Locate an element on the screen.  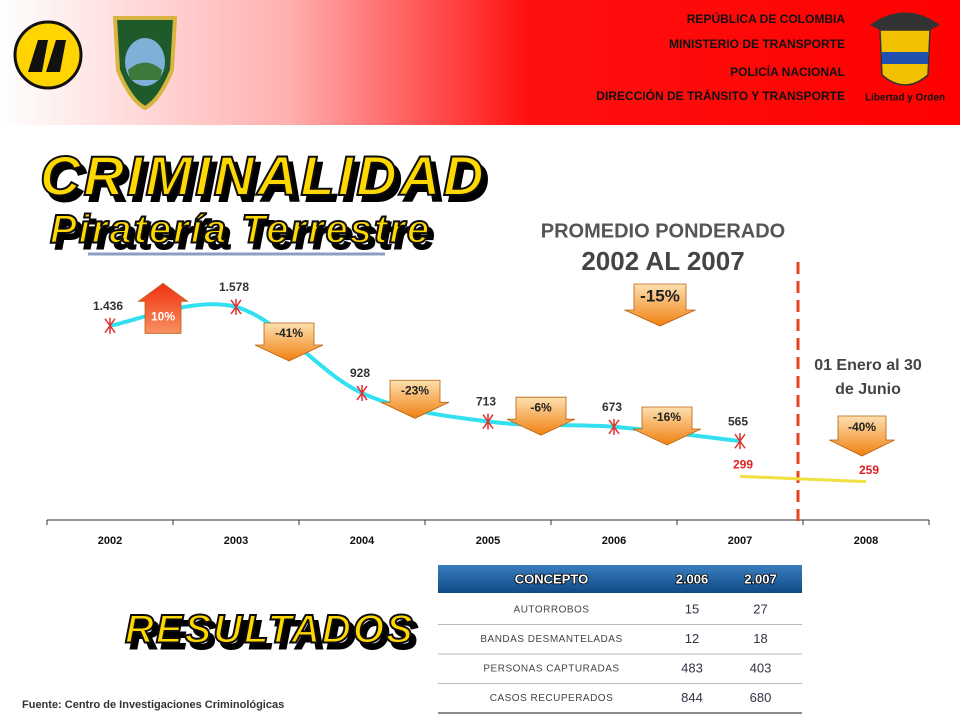
table-header-cell: 2.006 is located at coordinates (692, 578).